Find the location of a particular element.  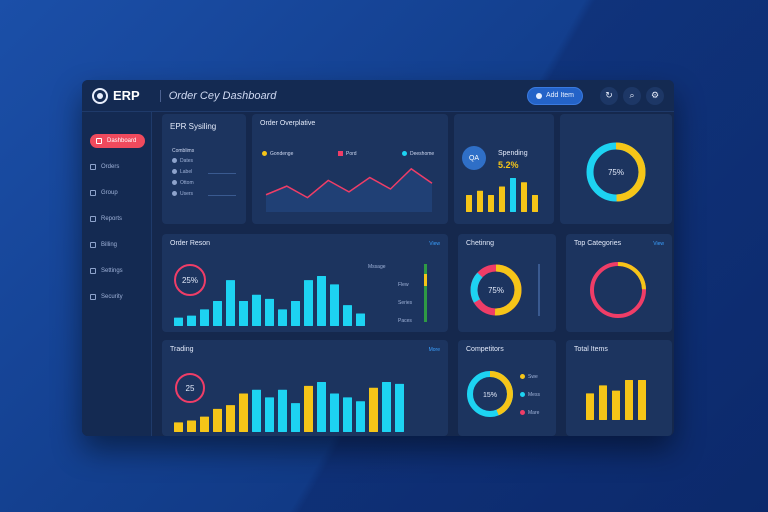

top-categories-card: Top Categories View is located at coordinates (619, 283).